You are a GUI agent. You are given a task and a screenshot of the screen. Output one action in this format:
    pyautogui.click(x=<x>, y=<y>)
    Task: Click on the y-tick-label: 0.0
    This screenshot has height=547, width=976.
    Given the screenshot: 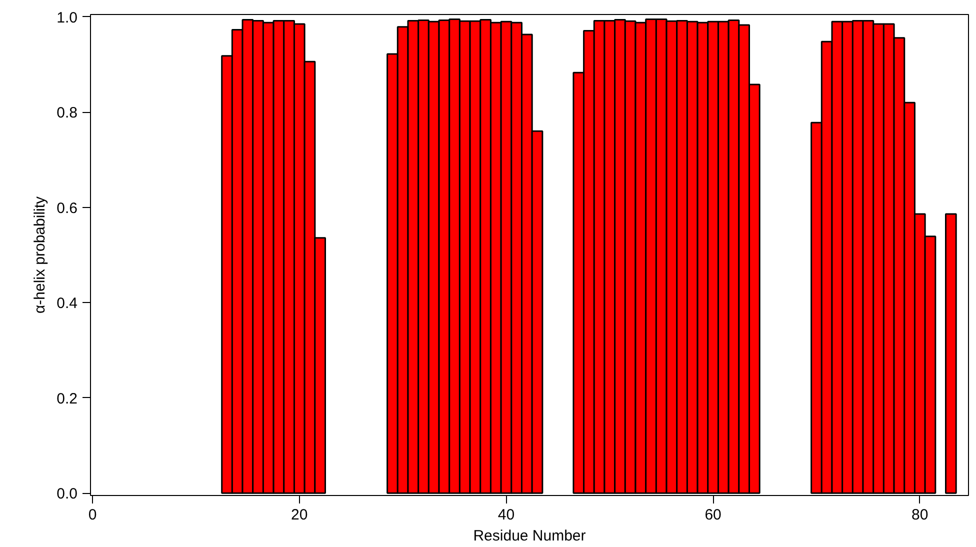 What is the action you would take?
    pyautogui.click(x=67, y=494)
    